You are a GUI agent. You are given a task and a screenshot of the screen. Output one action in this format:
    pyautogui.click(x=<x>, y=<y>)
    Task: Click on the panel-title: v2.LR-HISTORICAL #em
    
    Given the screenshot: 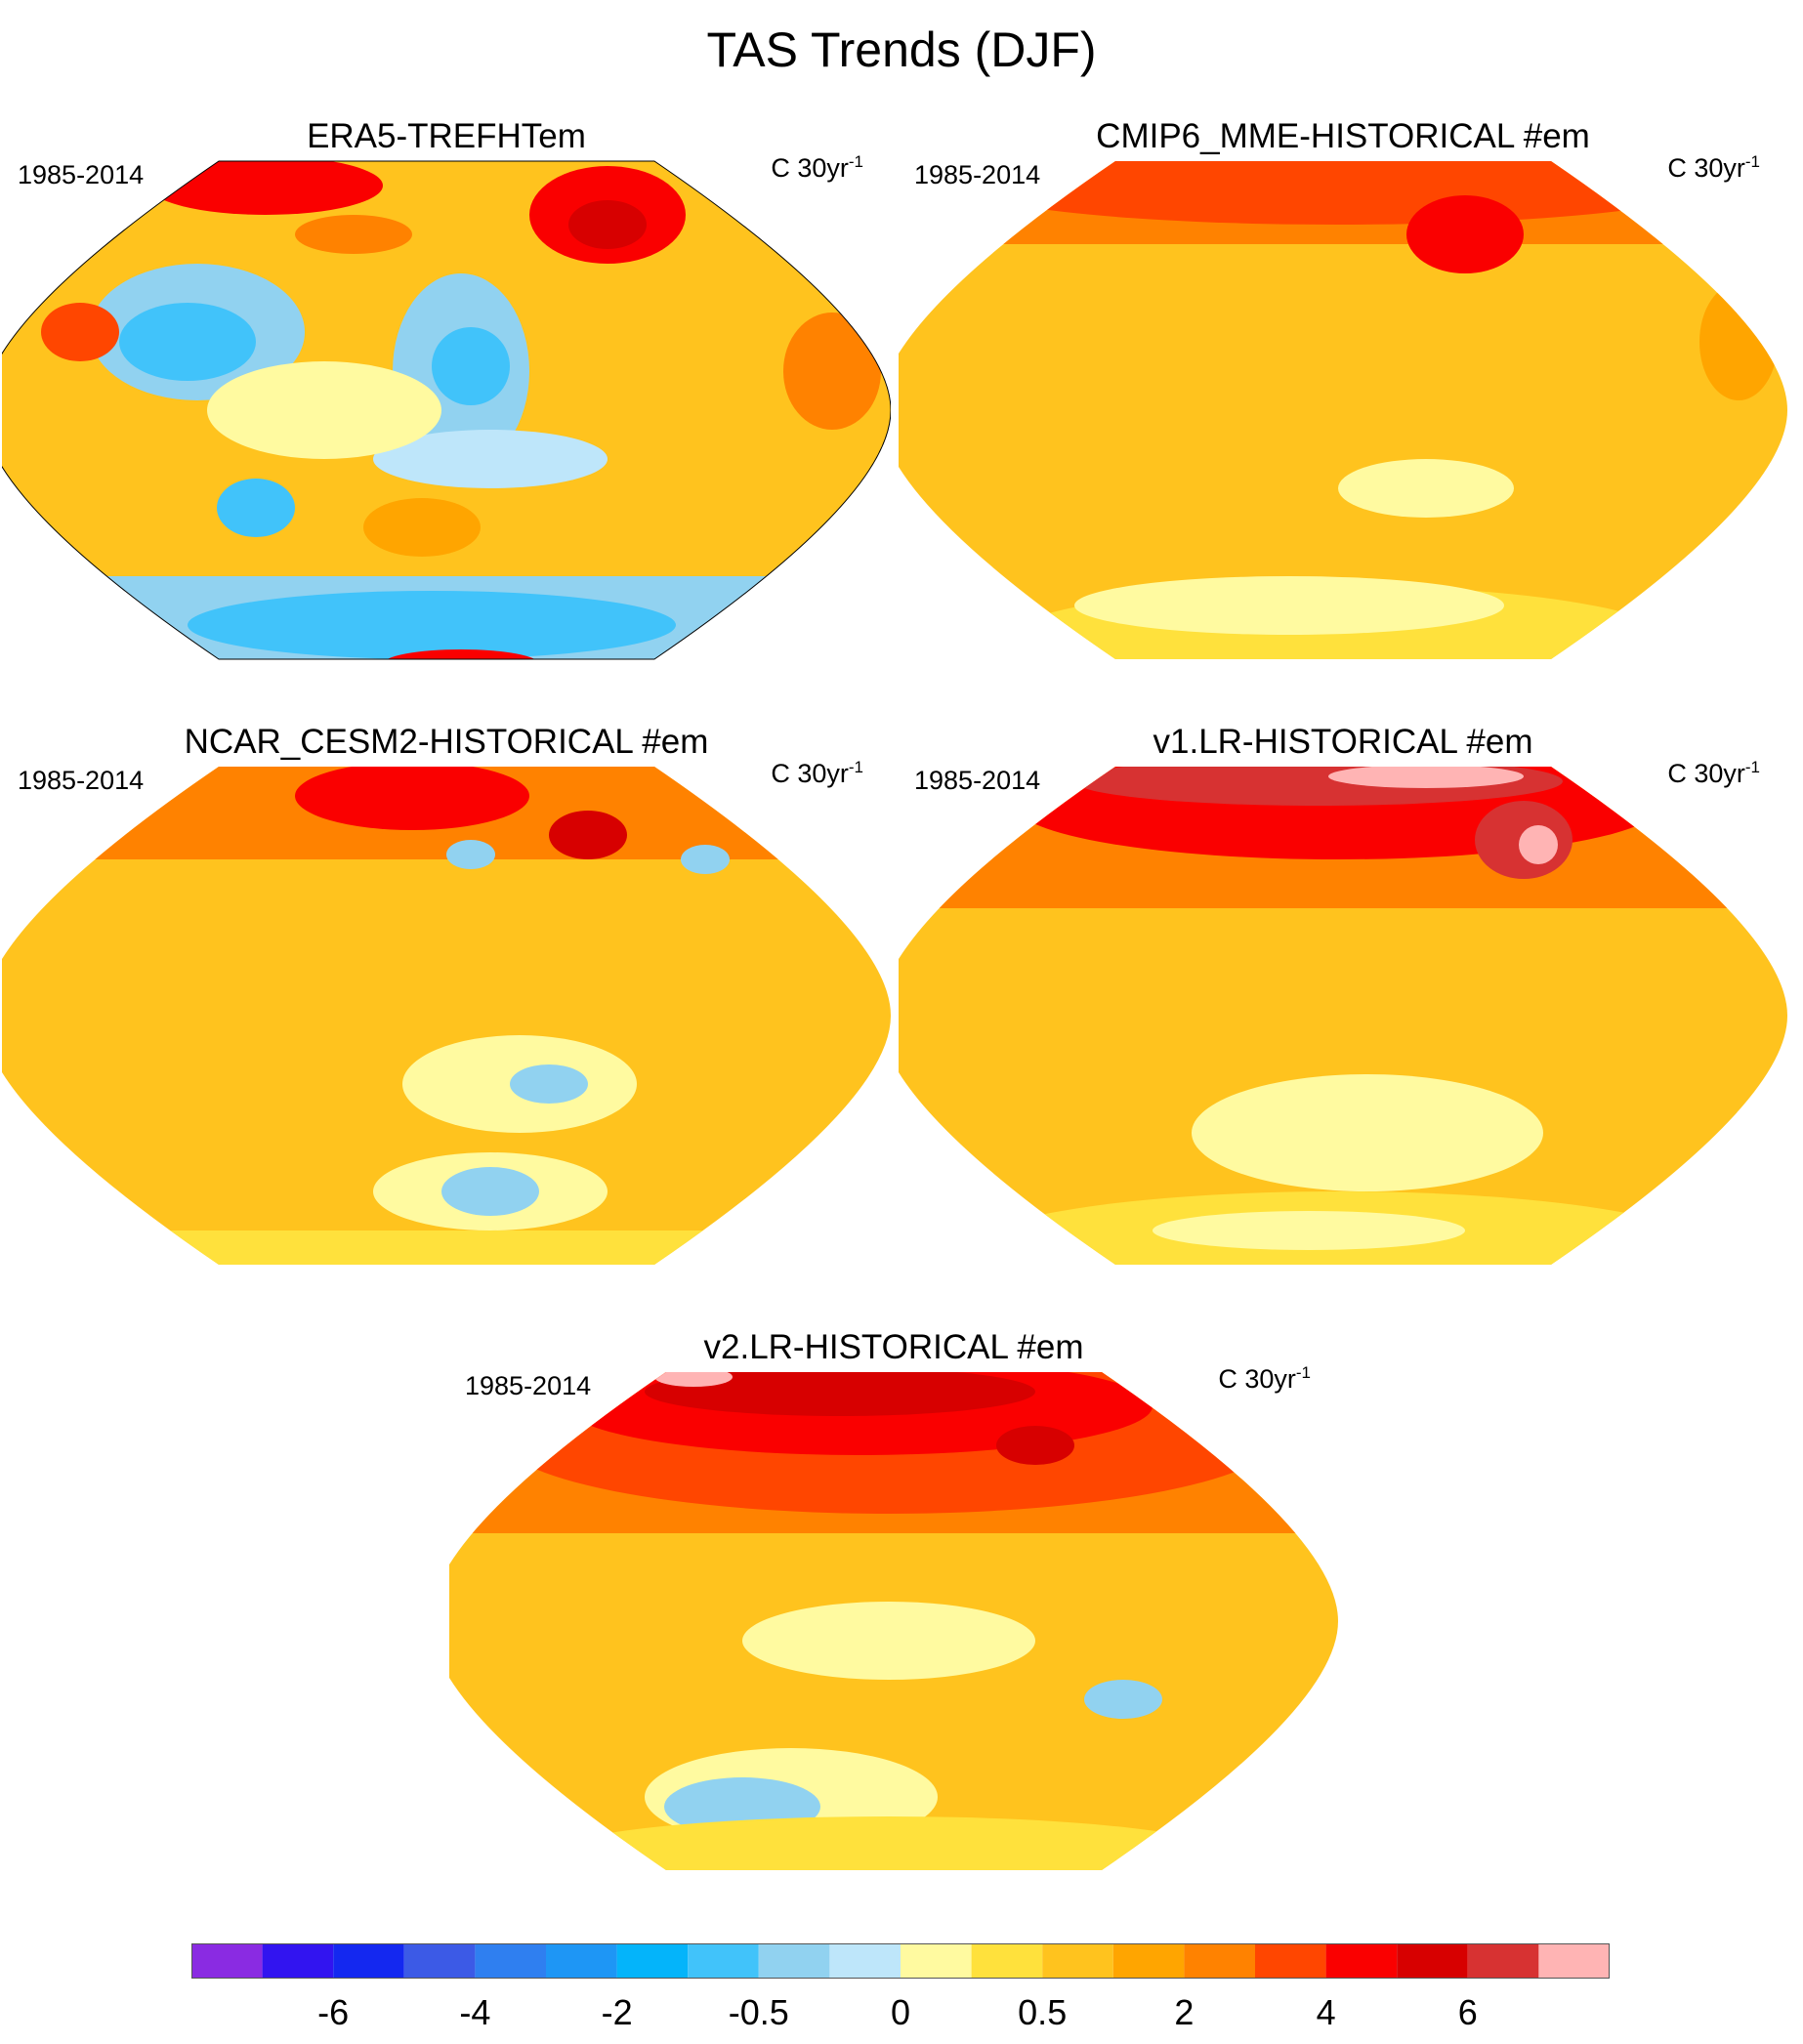 What is the action you would take?
    pyautogui.click(x=893, y=1347)
    